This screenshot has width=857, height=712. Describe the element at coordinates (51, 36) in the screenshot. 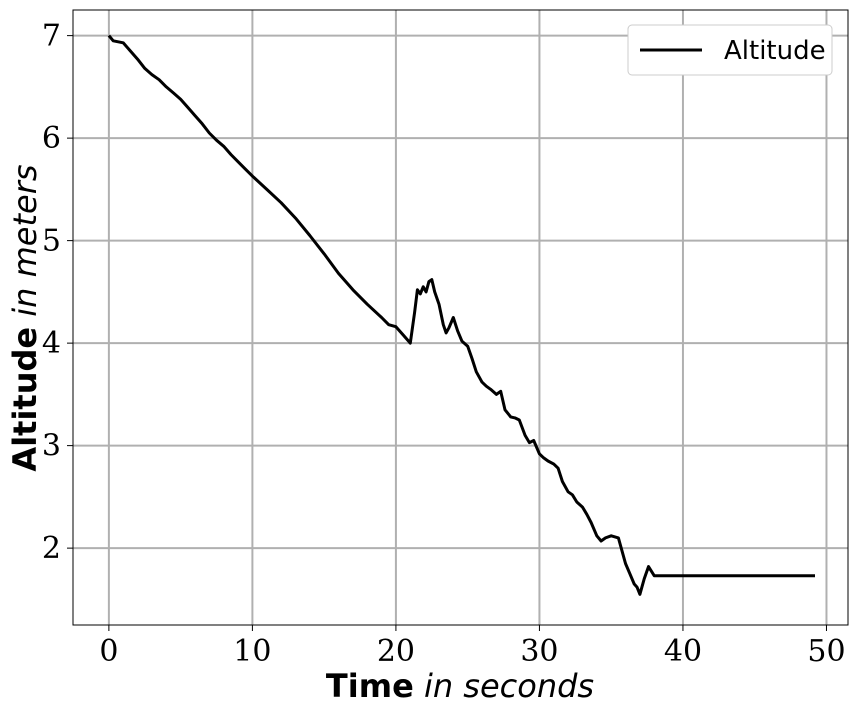

I see `y-tick-label: 7` at that location.